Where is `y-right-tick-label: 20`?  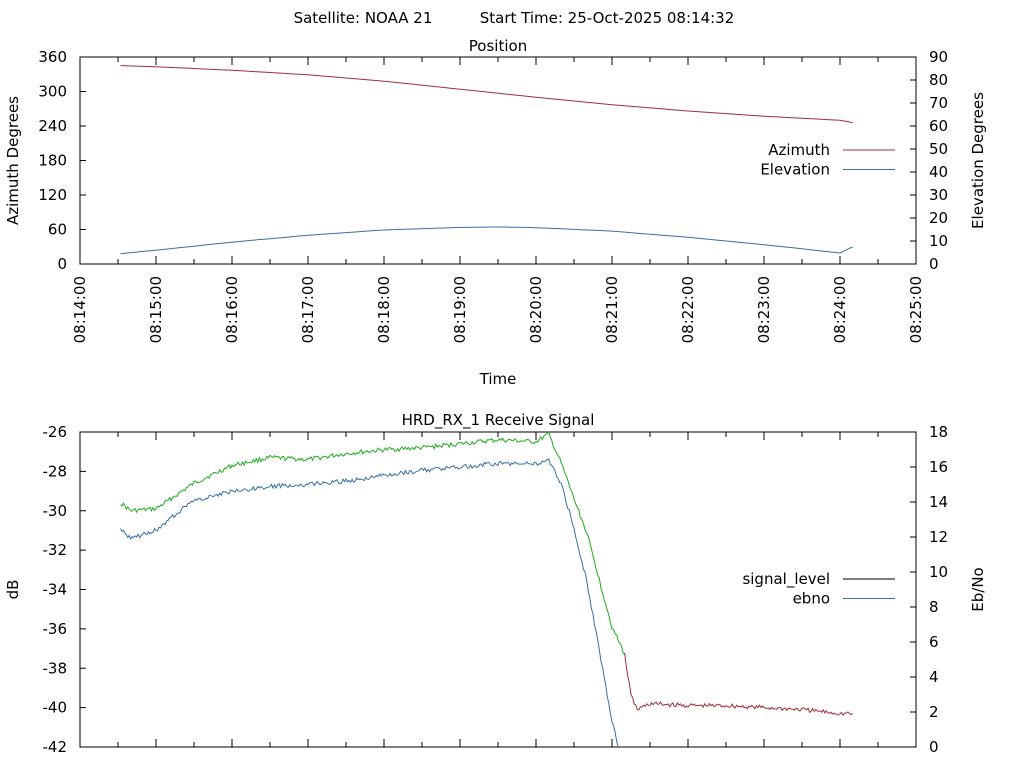 y-right-tick-label: 20 is located at coordinates (938, 218).